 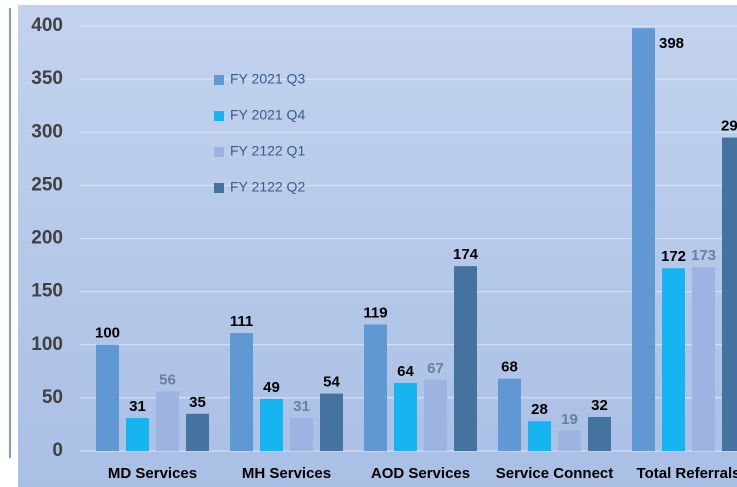 What do you see at coordinates (687, 473) in the screenshot?
I see `x-tick-label: Total Referrals` at bounding box center [687, 473].